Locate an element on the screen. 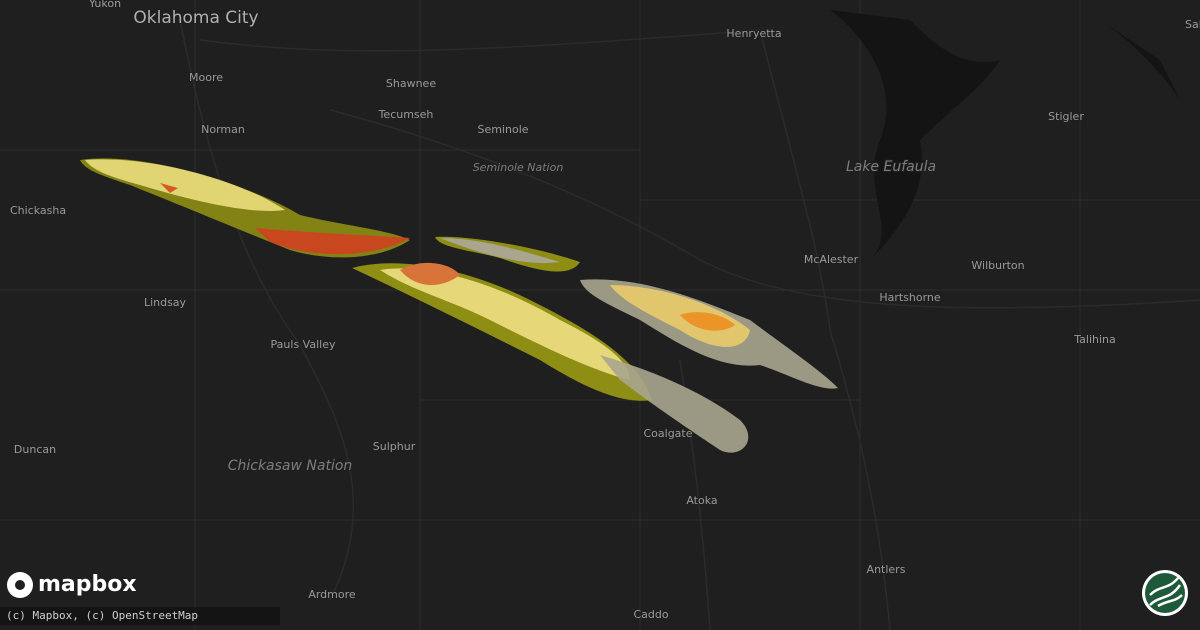  place-label: Sulphur is located at coordinates (394, 446).